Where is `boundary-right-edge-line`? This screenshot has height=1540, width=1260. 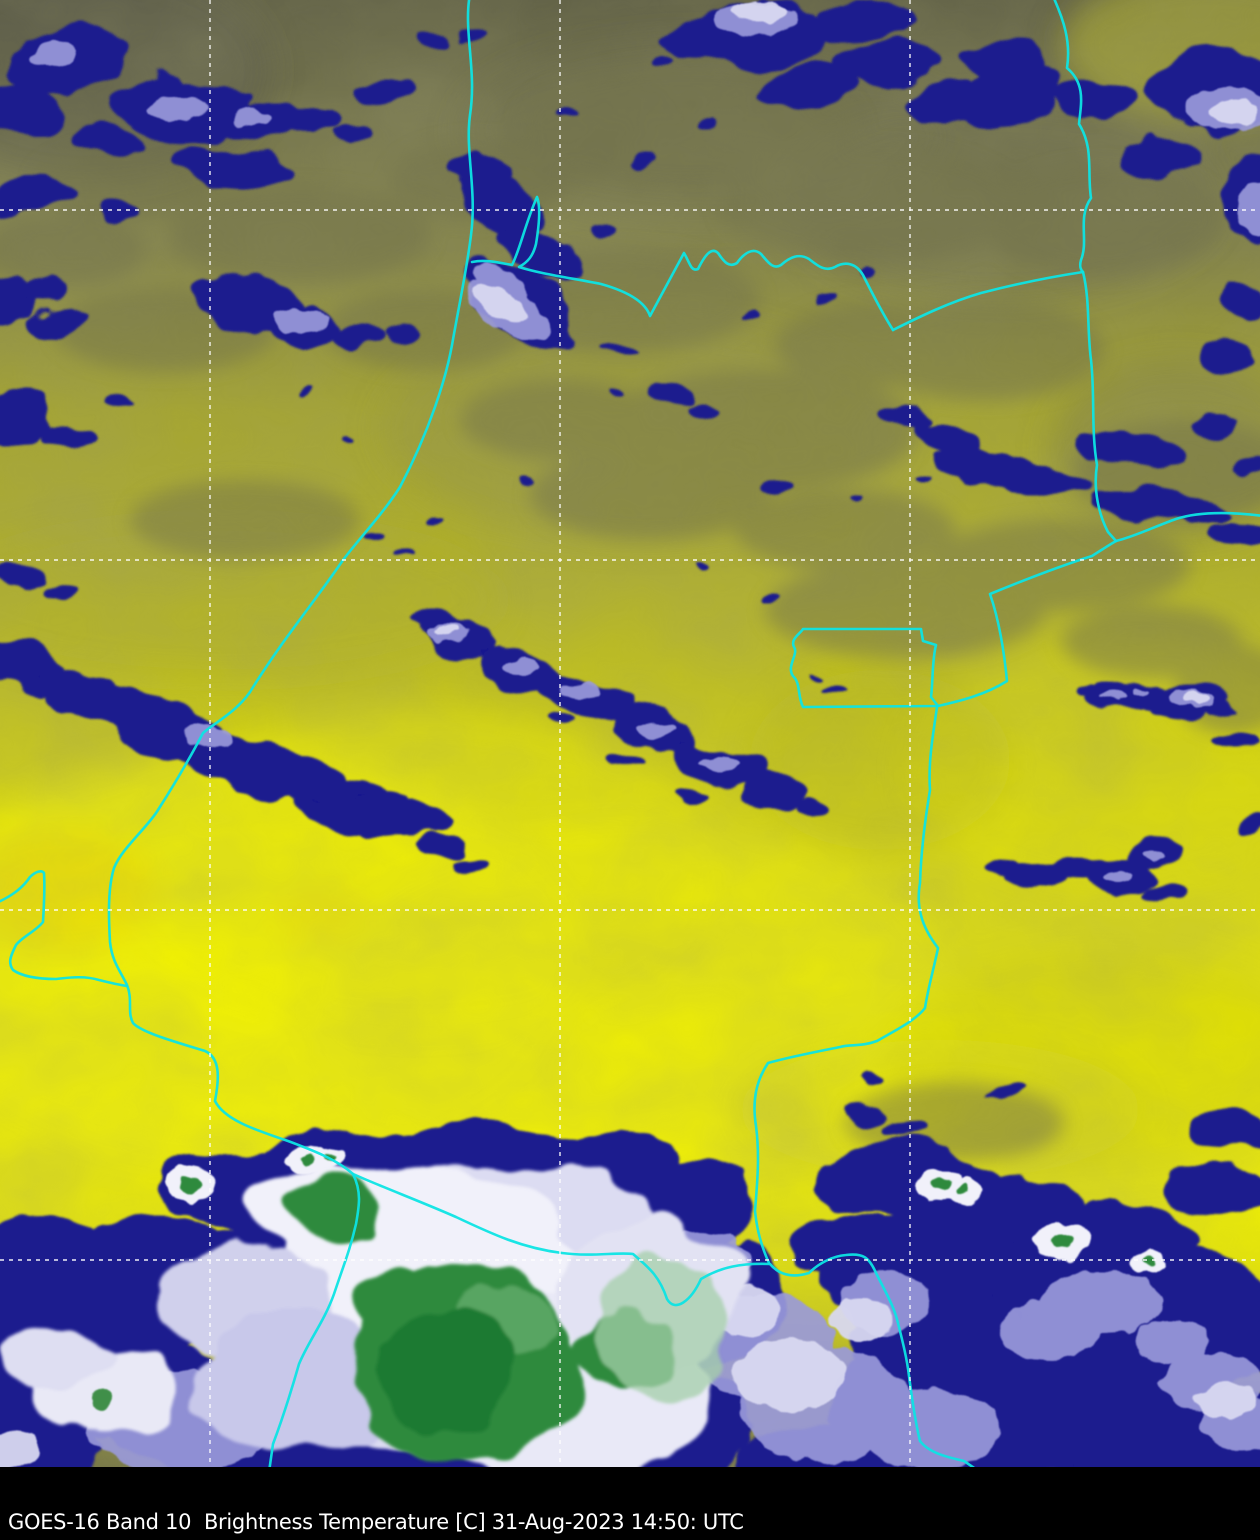
boundary-right-edge-line is located at coordinates (1187, 527).